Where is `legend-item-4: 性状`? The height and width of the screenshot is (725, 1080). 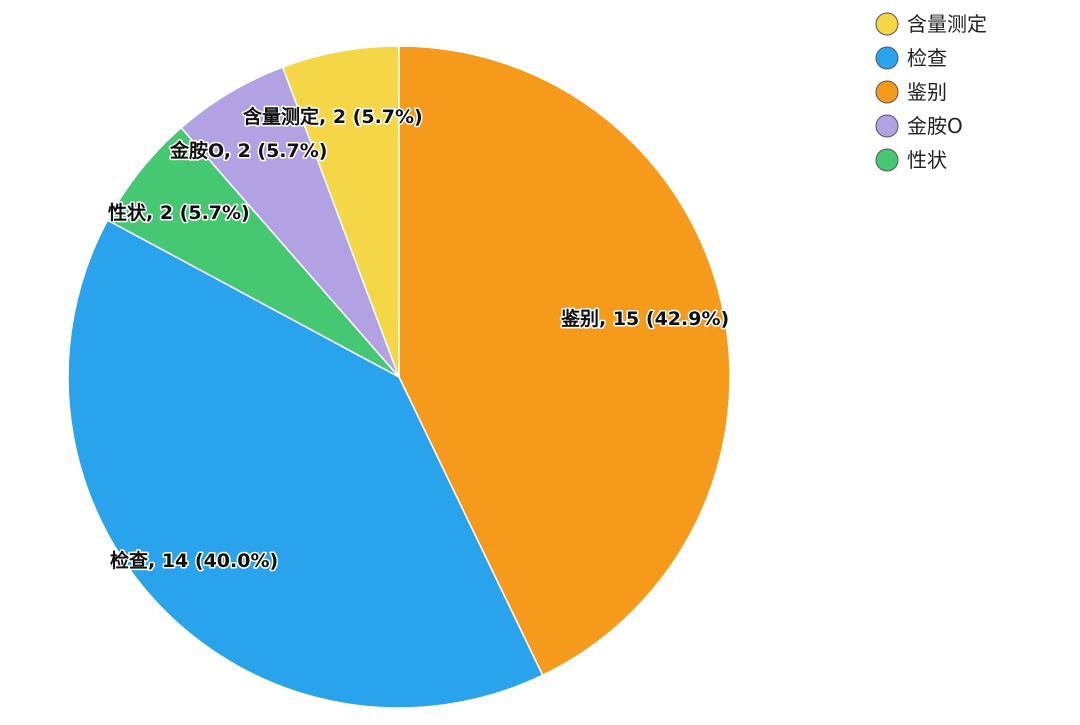
legend-item-4: 性状 is located at coordinates (911, 160).